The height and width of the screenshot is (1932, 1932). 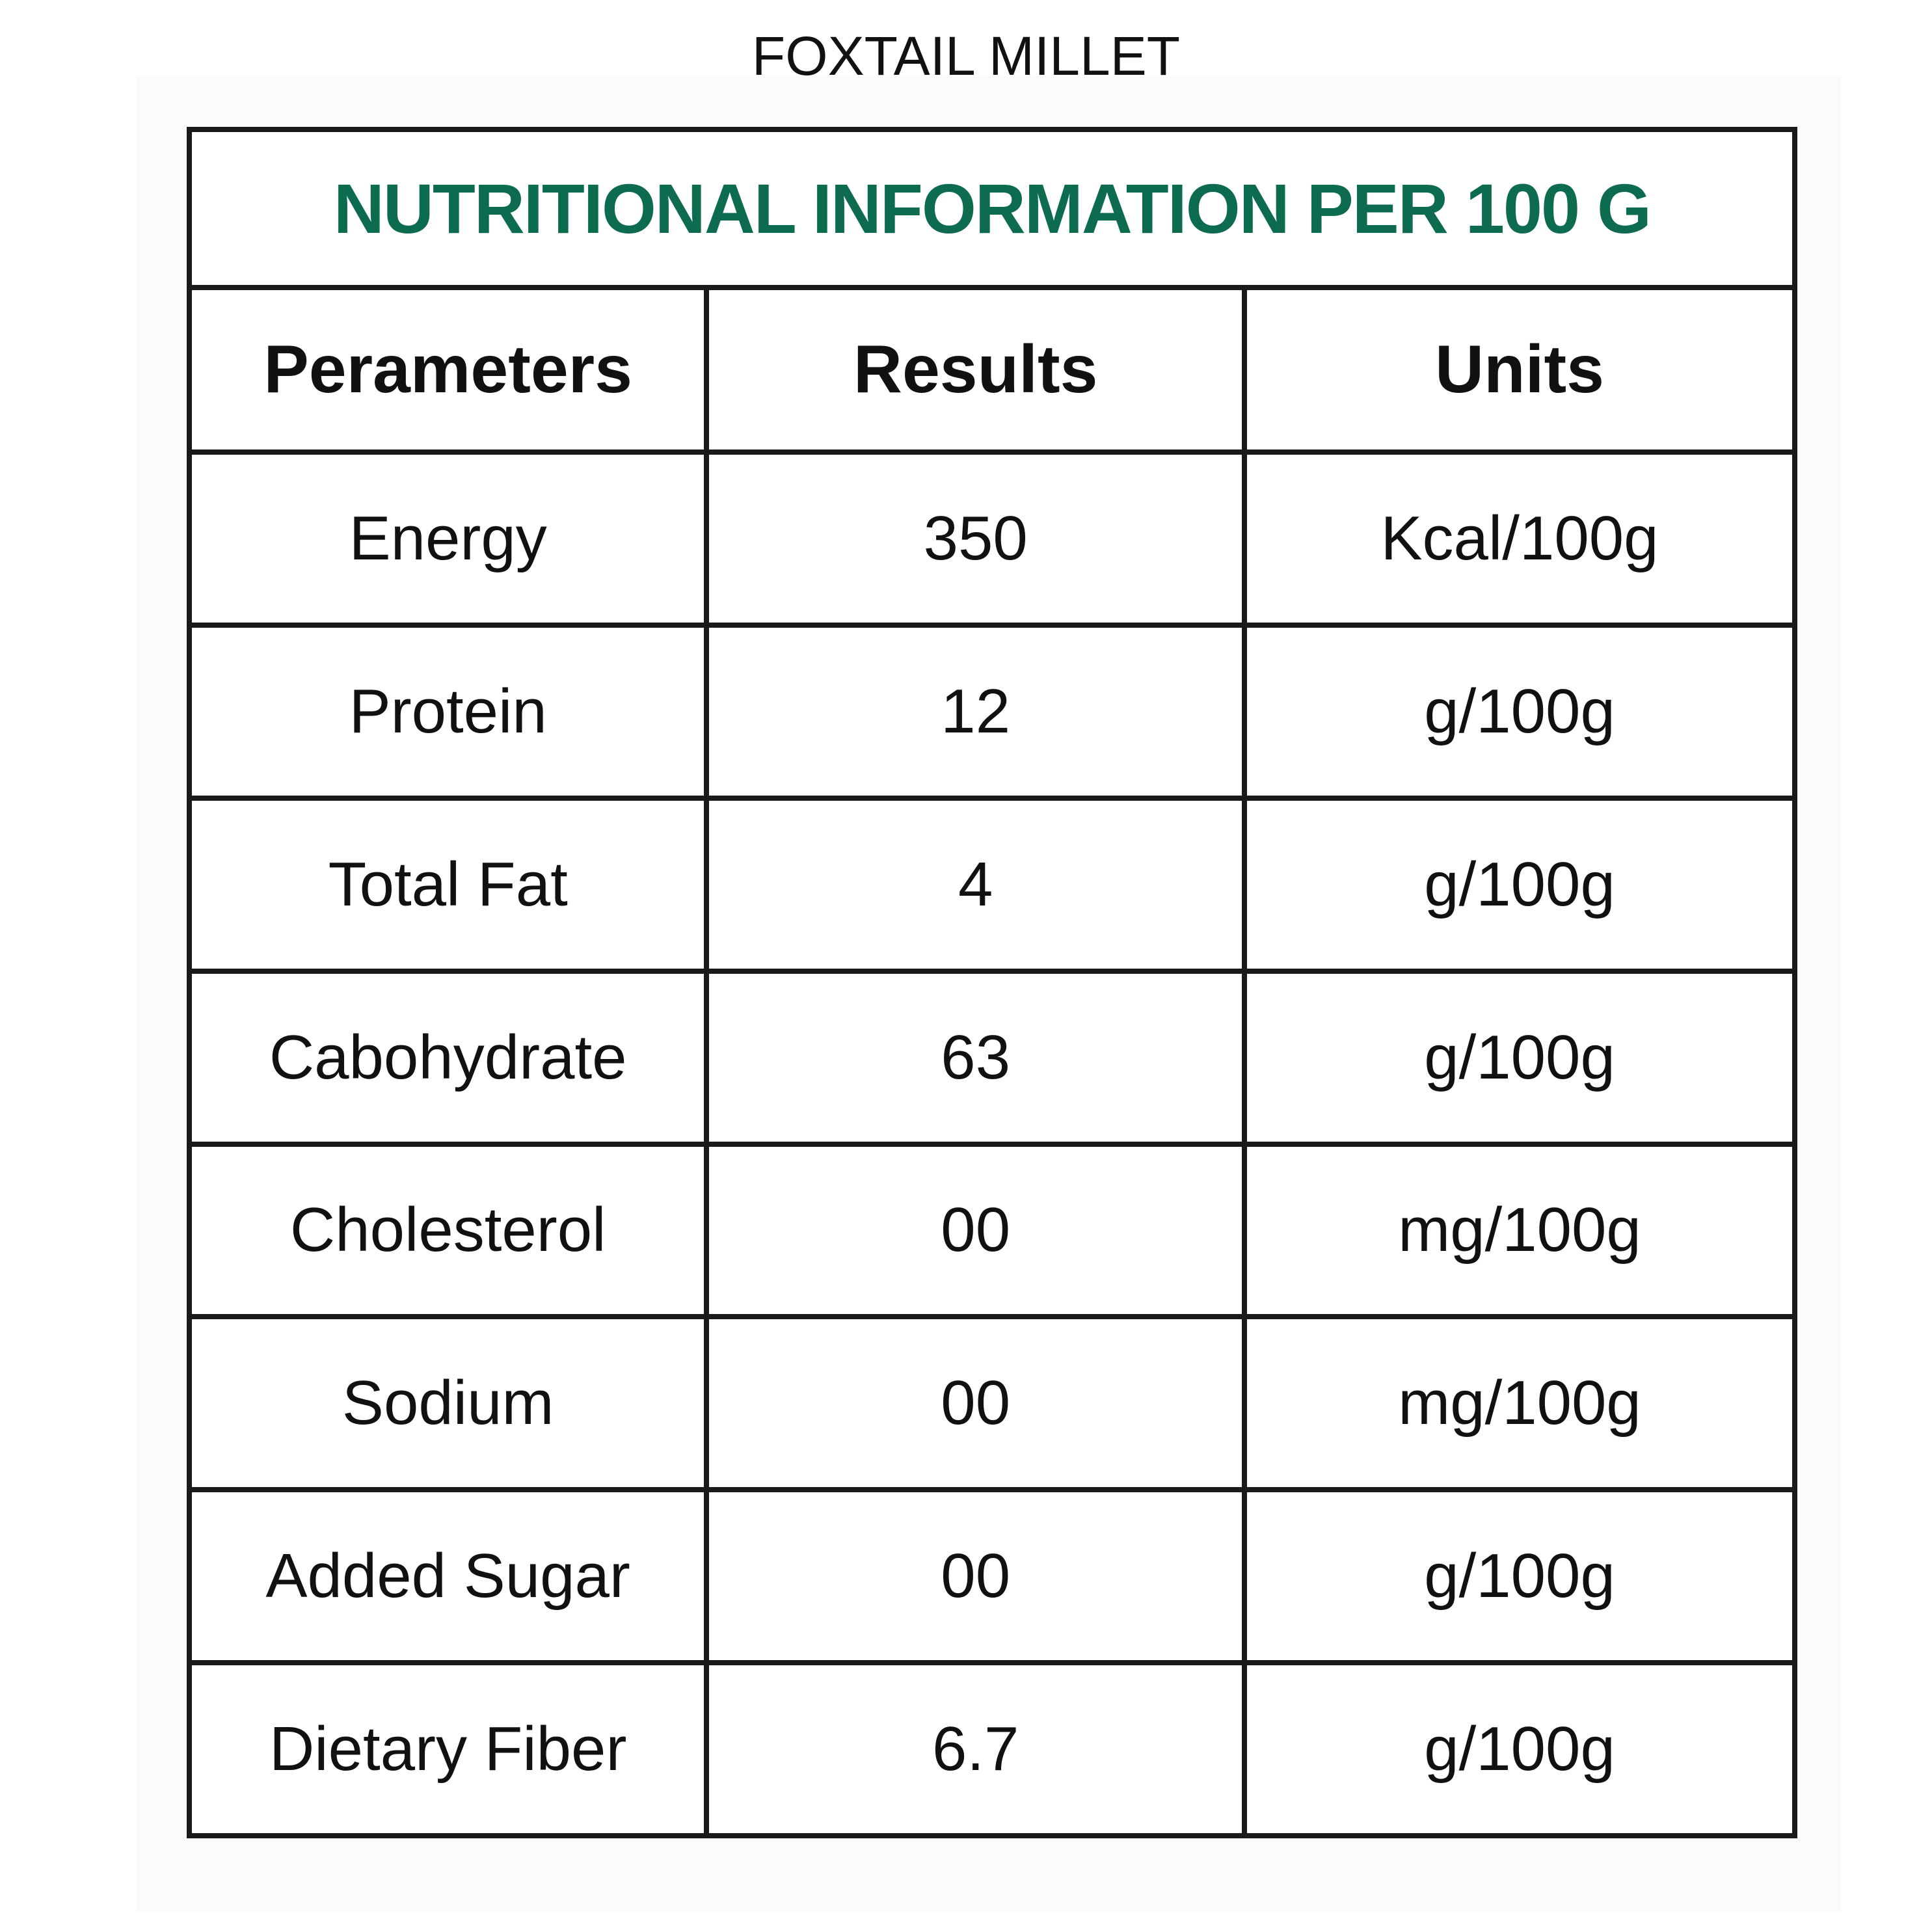 I want to click on table-caption: NUTRITIONAL INFORMATION PER 100 G, so click(x=992, y=209).